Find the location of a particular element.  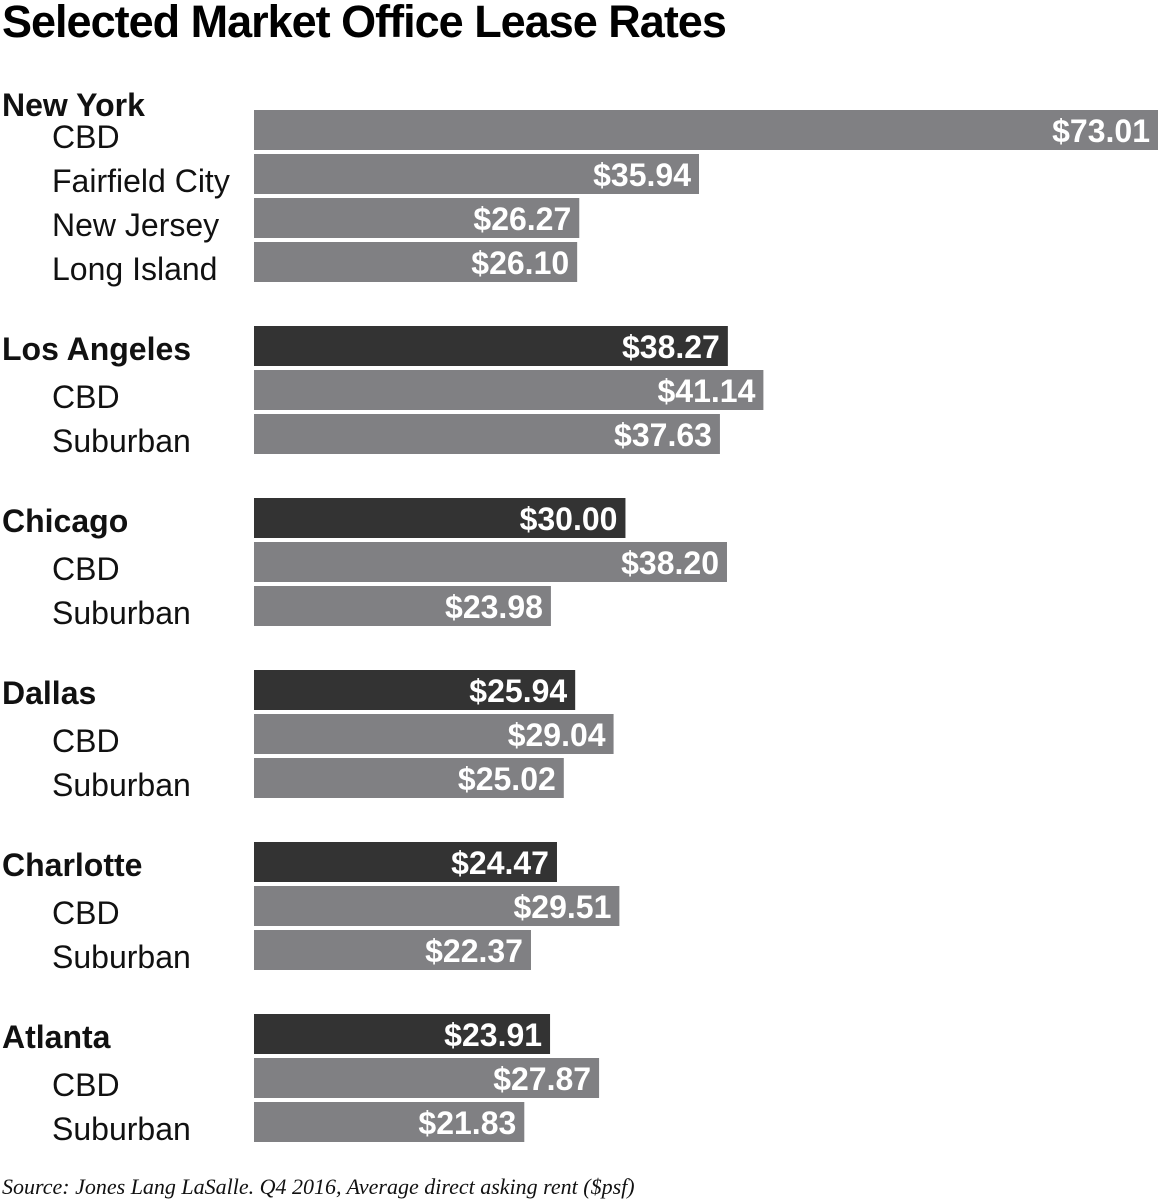

market-label-atlanta: Atlanta is located at coordinates (56, 1037).